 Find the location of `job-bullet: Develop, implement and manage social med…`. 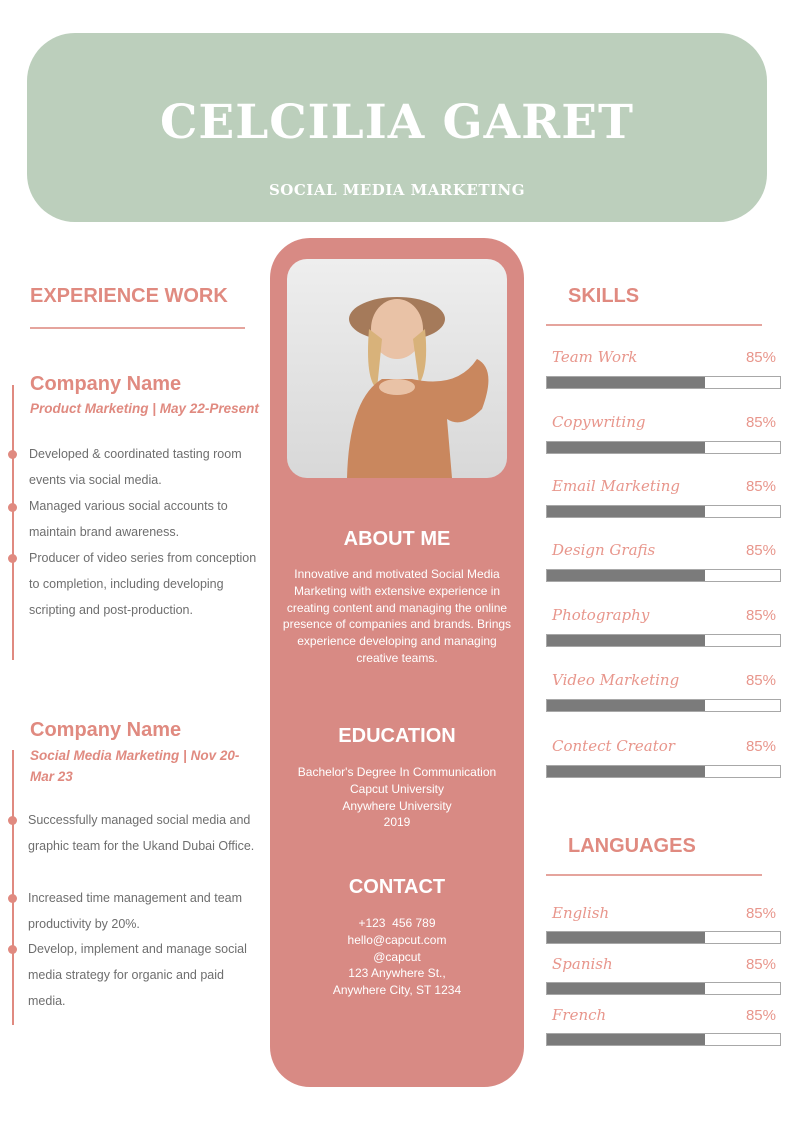

job-bullet: Develop, implement and manage social med… is located at coordinates (137, 975).